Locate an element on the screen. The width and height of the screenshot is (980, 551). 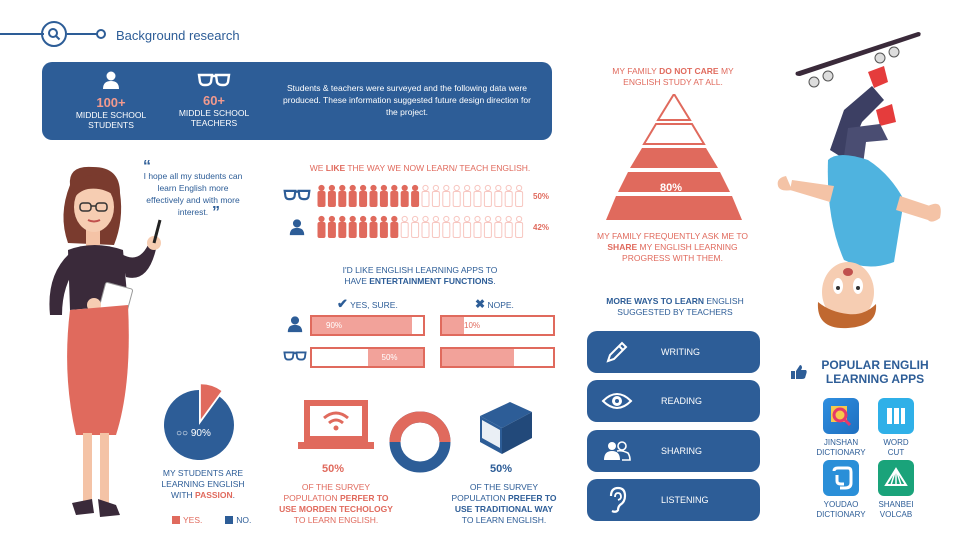
way-listening-button: LISTENING is located at coordinates (673, 500).